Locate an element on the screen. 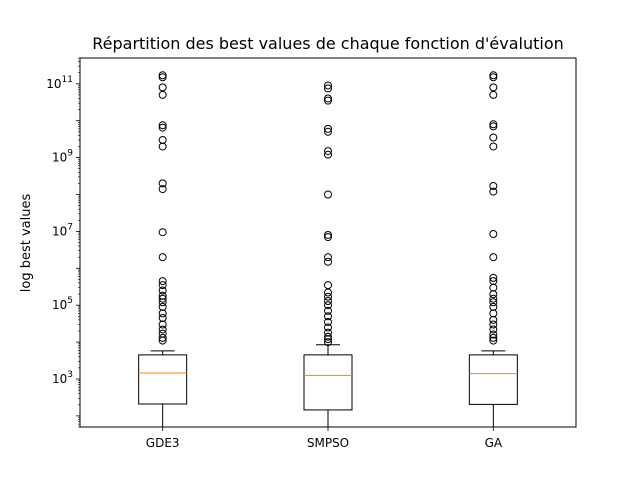 This screenshot has height=484, width=640. y-axis-label: log best values is located at coordinates (26, 243).